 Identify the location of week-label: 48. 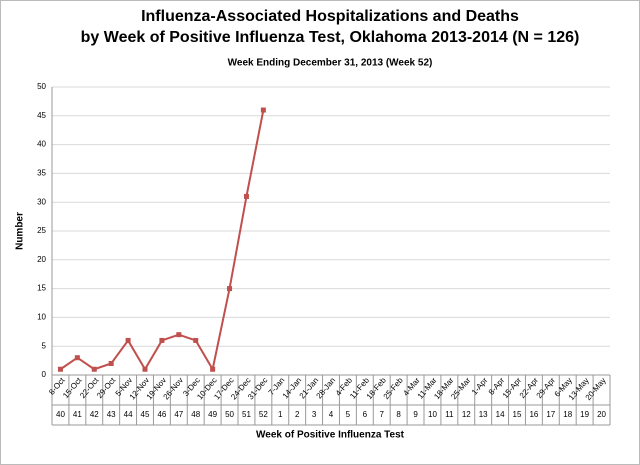
(195, 414).